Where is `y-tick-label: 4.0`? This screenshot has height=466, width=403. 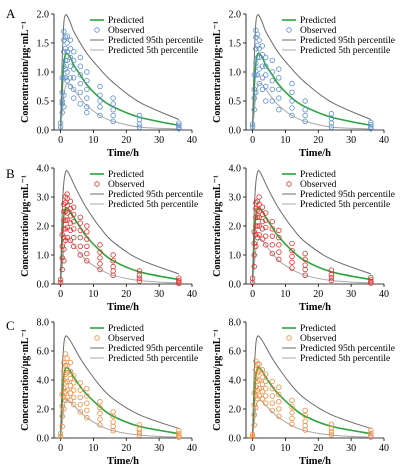 y-tick-label: 4.0 is located at coordinates (43, 381).